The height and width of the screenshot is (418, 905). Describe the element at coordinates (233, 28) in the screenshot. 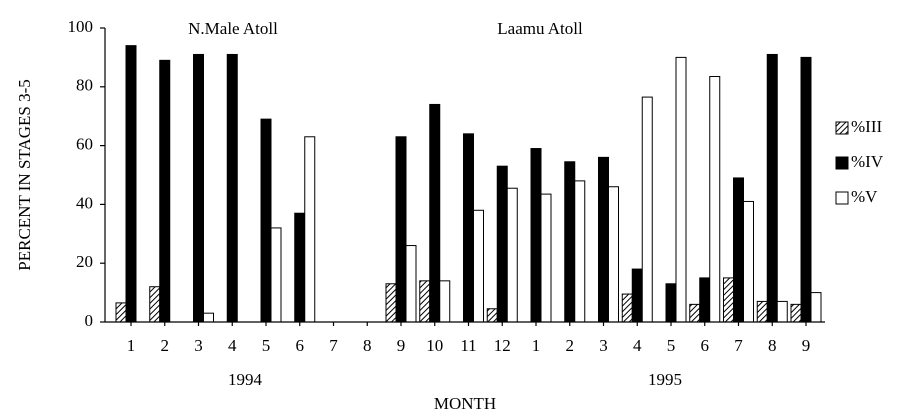

I see `annotation: N.Male Atoll` at that location.